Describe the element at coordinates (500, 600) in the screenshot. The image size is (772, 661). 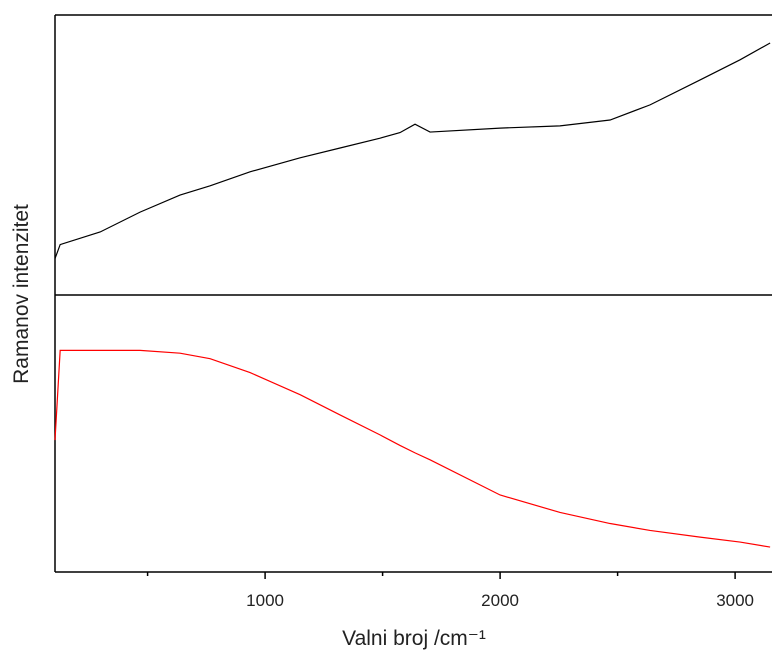
I see `x-tick-label: 2000` at that location.